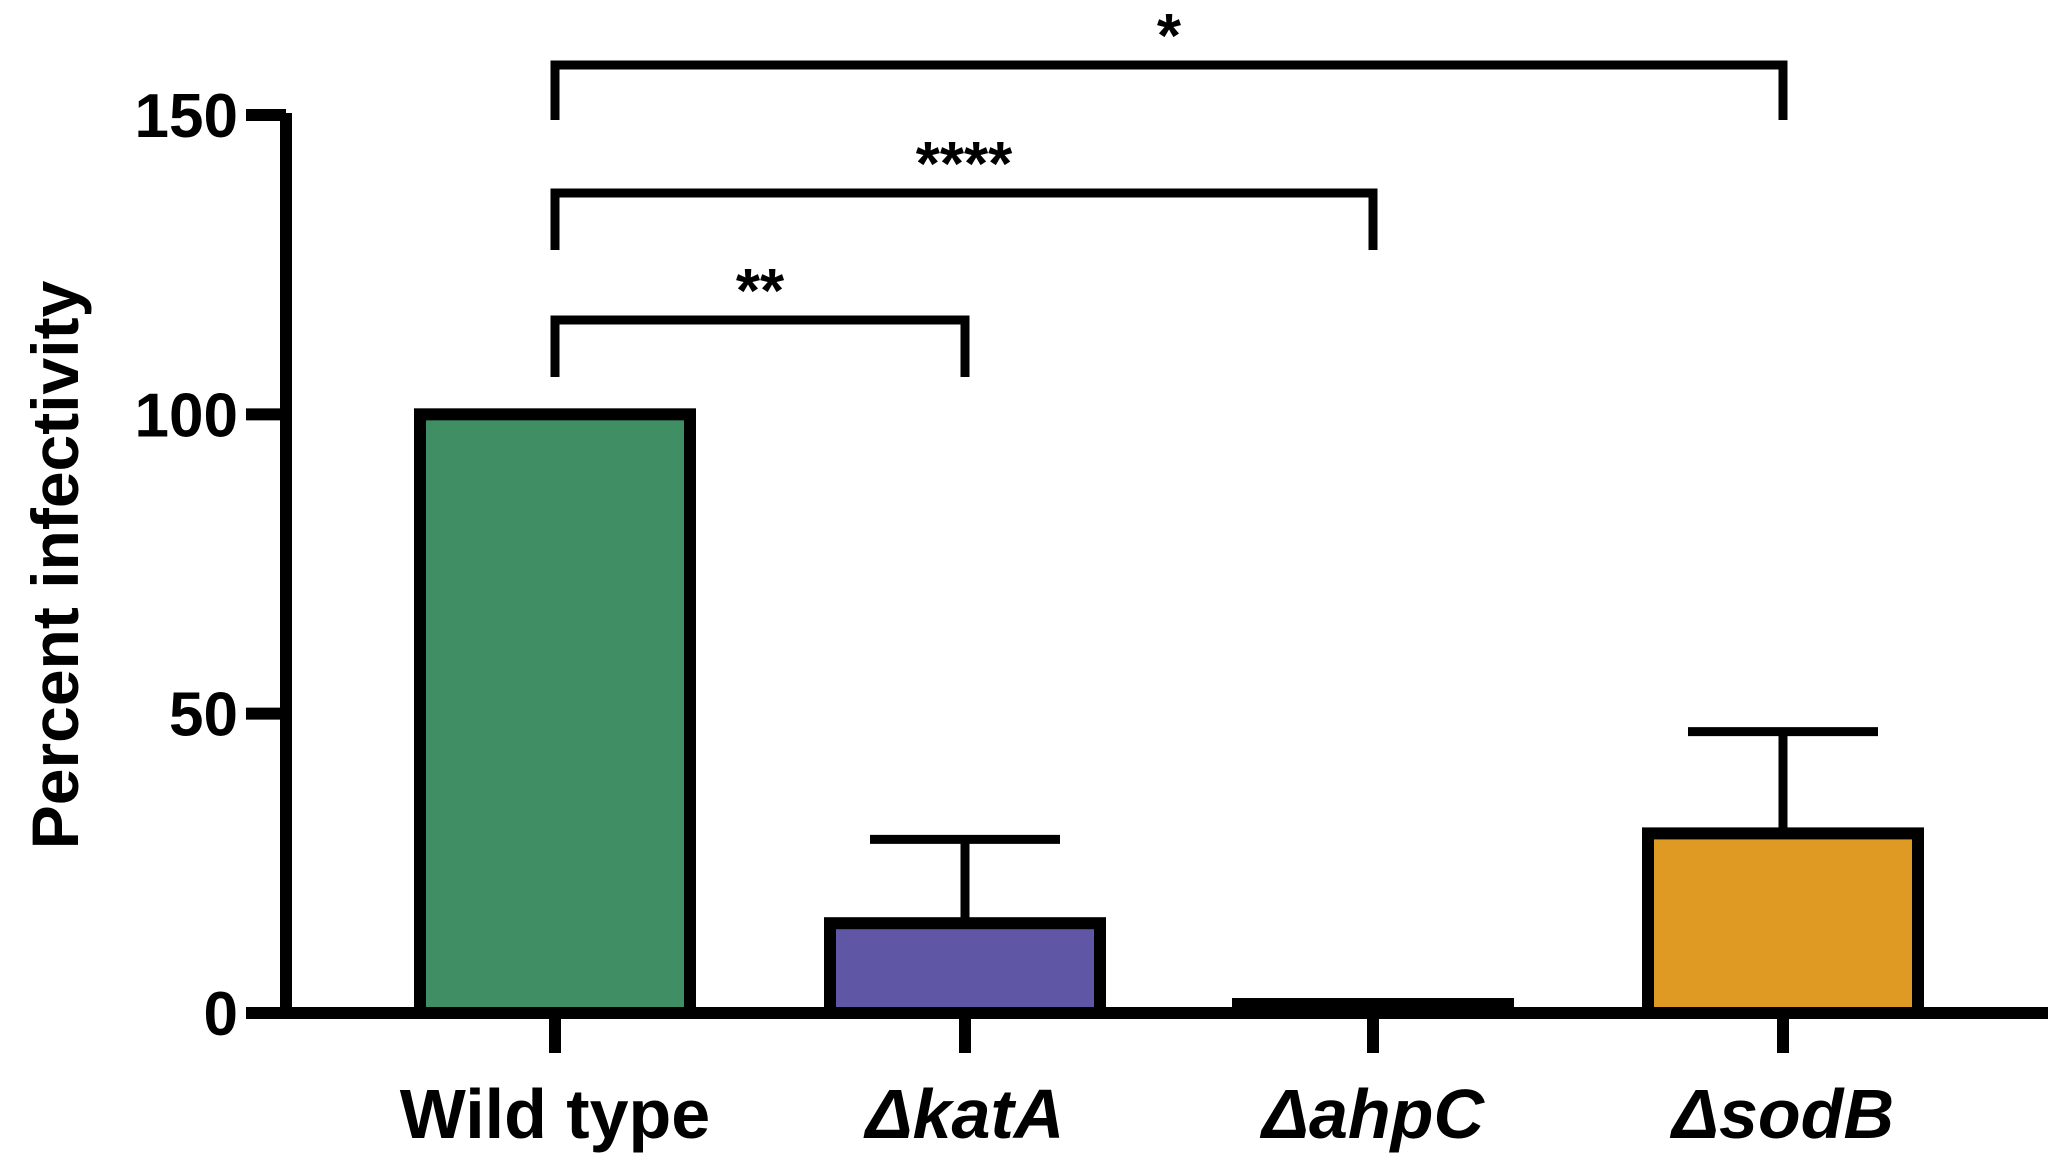 The height and width of the screenshot is (1163, 2058). Describe the element at coordinates (1374, 825) in the screenshot. I see `error-bars-group` at that location.